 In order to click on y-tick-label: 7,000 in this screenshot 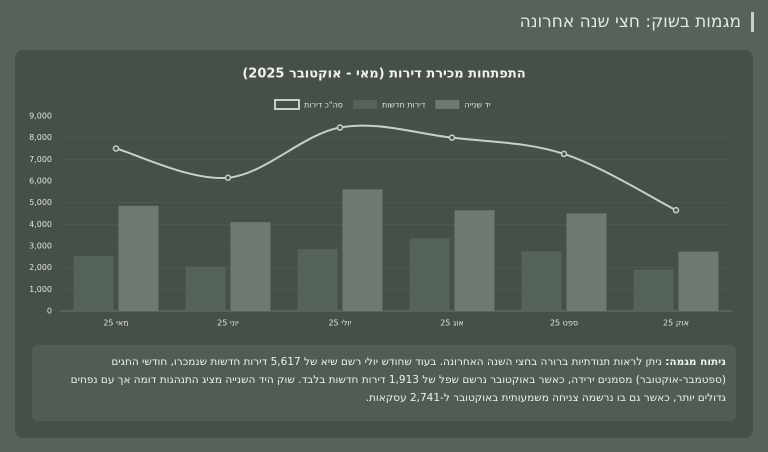, I will do `click(40, 159)`.